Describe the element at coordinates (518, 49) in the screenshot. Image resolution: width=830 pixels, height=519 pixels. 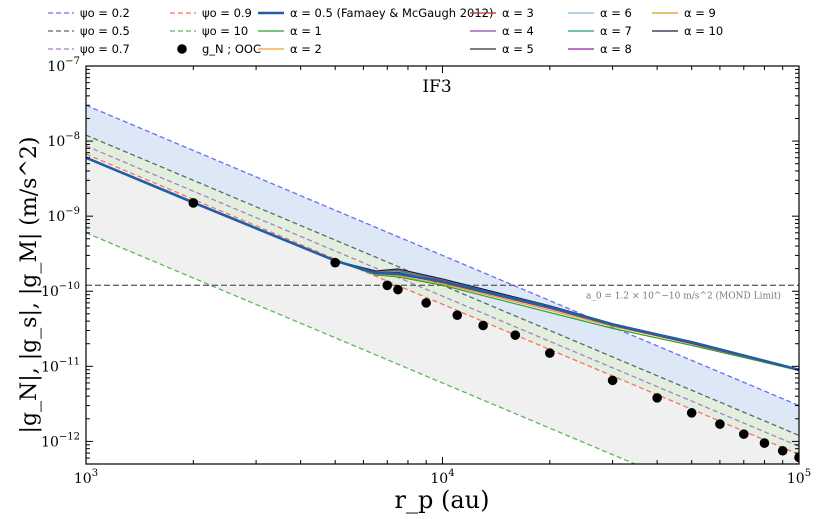
I see `legend-label: α = 5` at that location.